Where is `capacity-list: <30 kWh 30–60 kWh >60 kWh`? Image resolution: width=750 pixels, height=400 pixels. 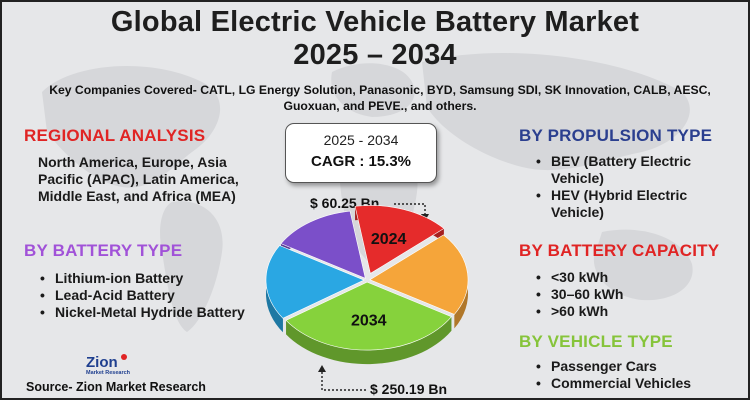
capacity-list: <30 kWh 30–60 kWh >60 kWh is located at coordinates (638, 294).